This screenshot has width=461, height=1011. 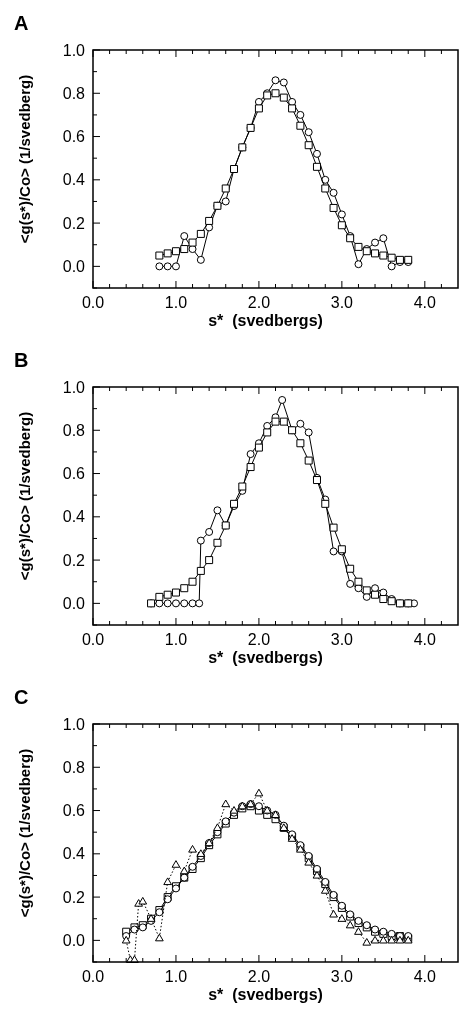 I want to click on chart-title: B, so click(x=21, y=360).